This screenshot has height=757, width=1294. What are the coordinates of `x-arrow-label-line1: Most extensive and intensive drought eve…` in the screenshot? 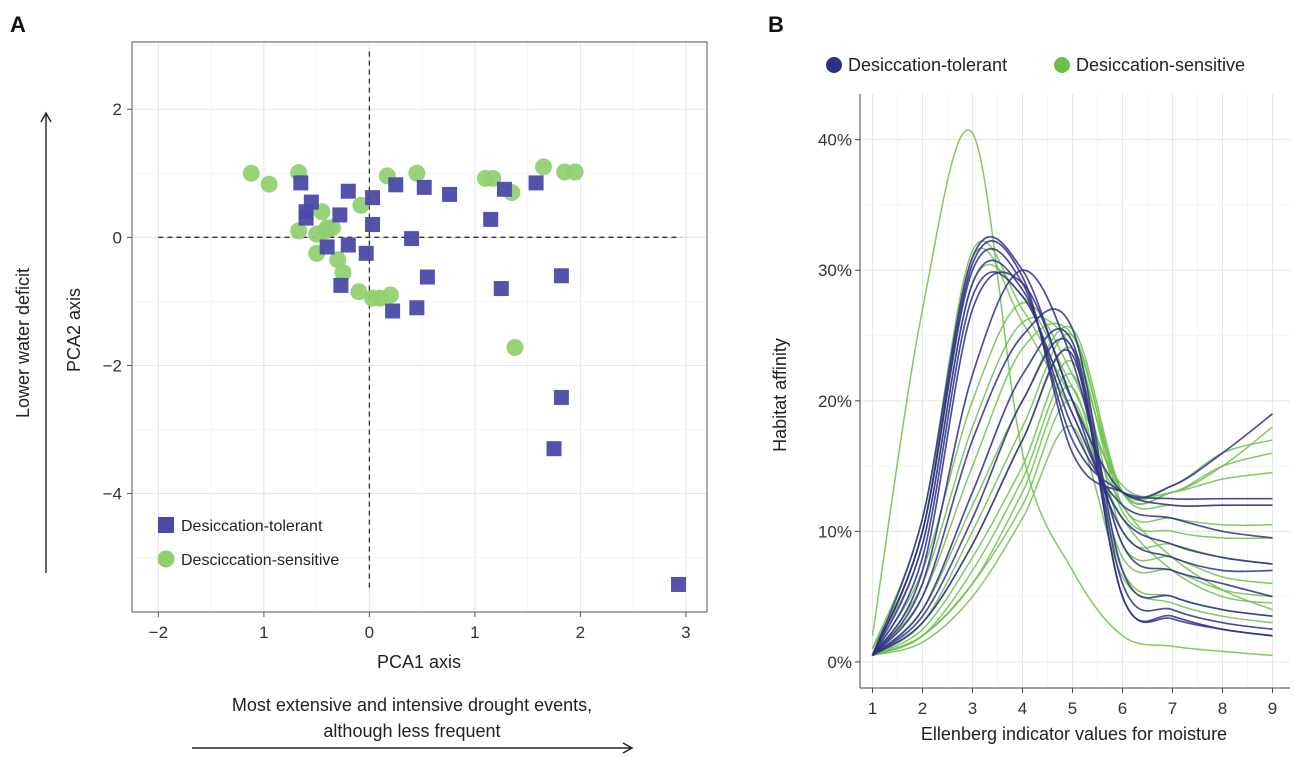 It's located at (412, 705).